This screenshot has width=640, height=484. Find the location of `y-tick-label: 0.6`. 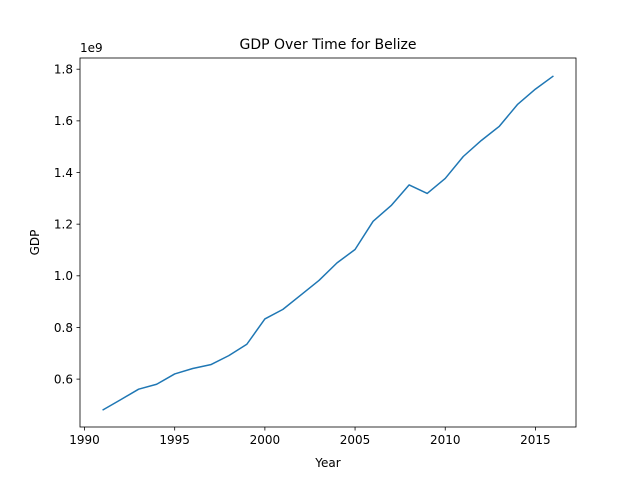

y-tick-label: 0.6 is located at coordinates (63, 379).